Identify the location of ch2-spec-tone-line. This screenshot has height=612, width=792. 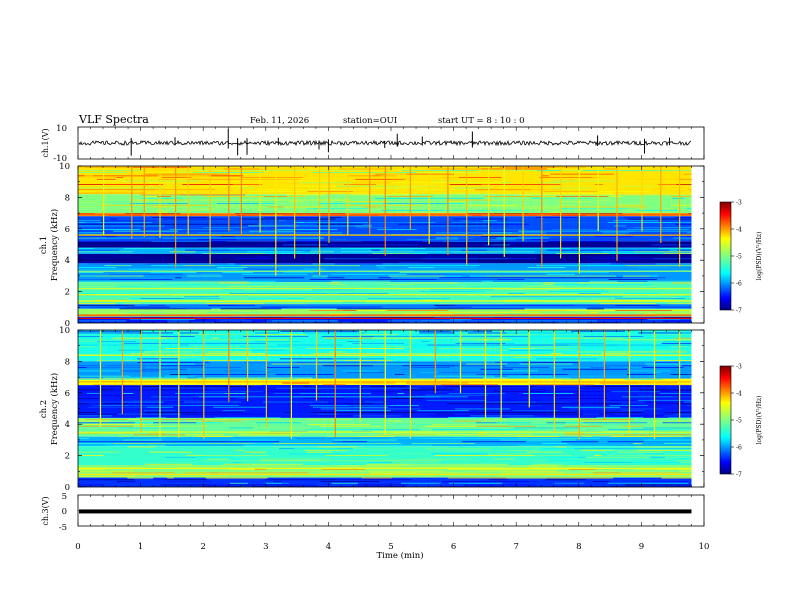
(385, 468).